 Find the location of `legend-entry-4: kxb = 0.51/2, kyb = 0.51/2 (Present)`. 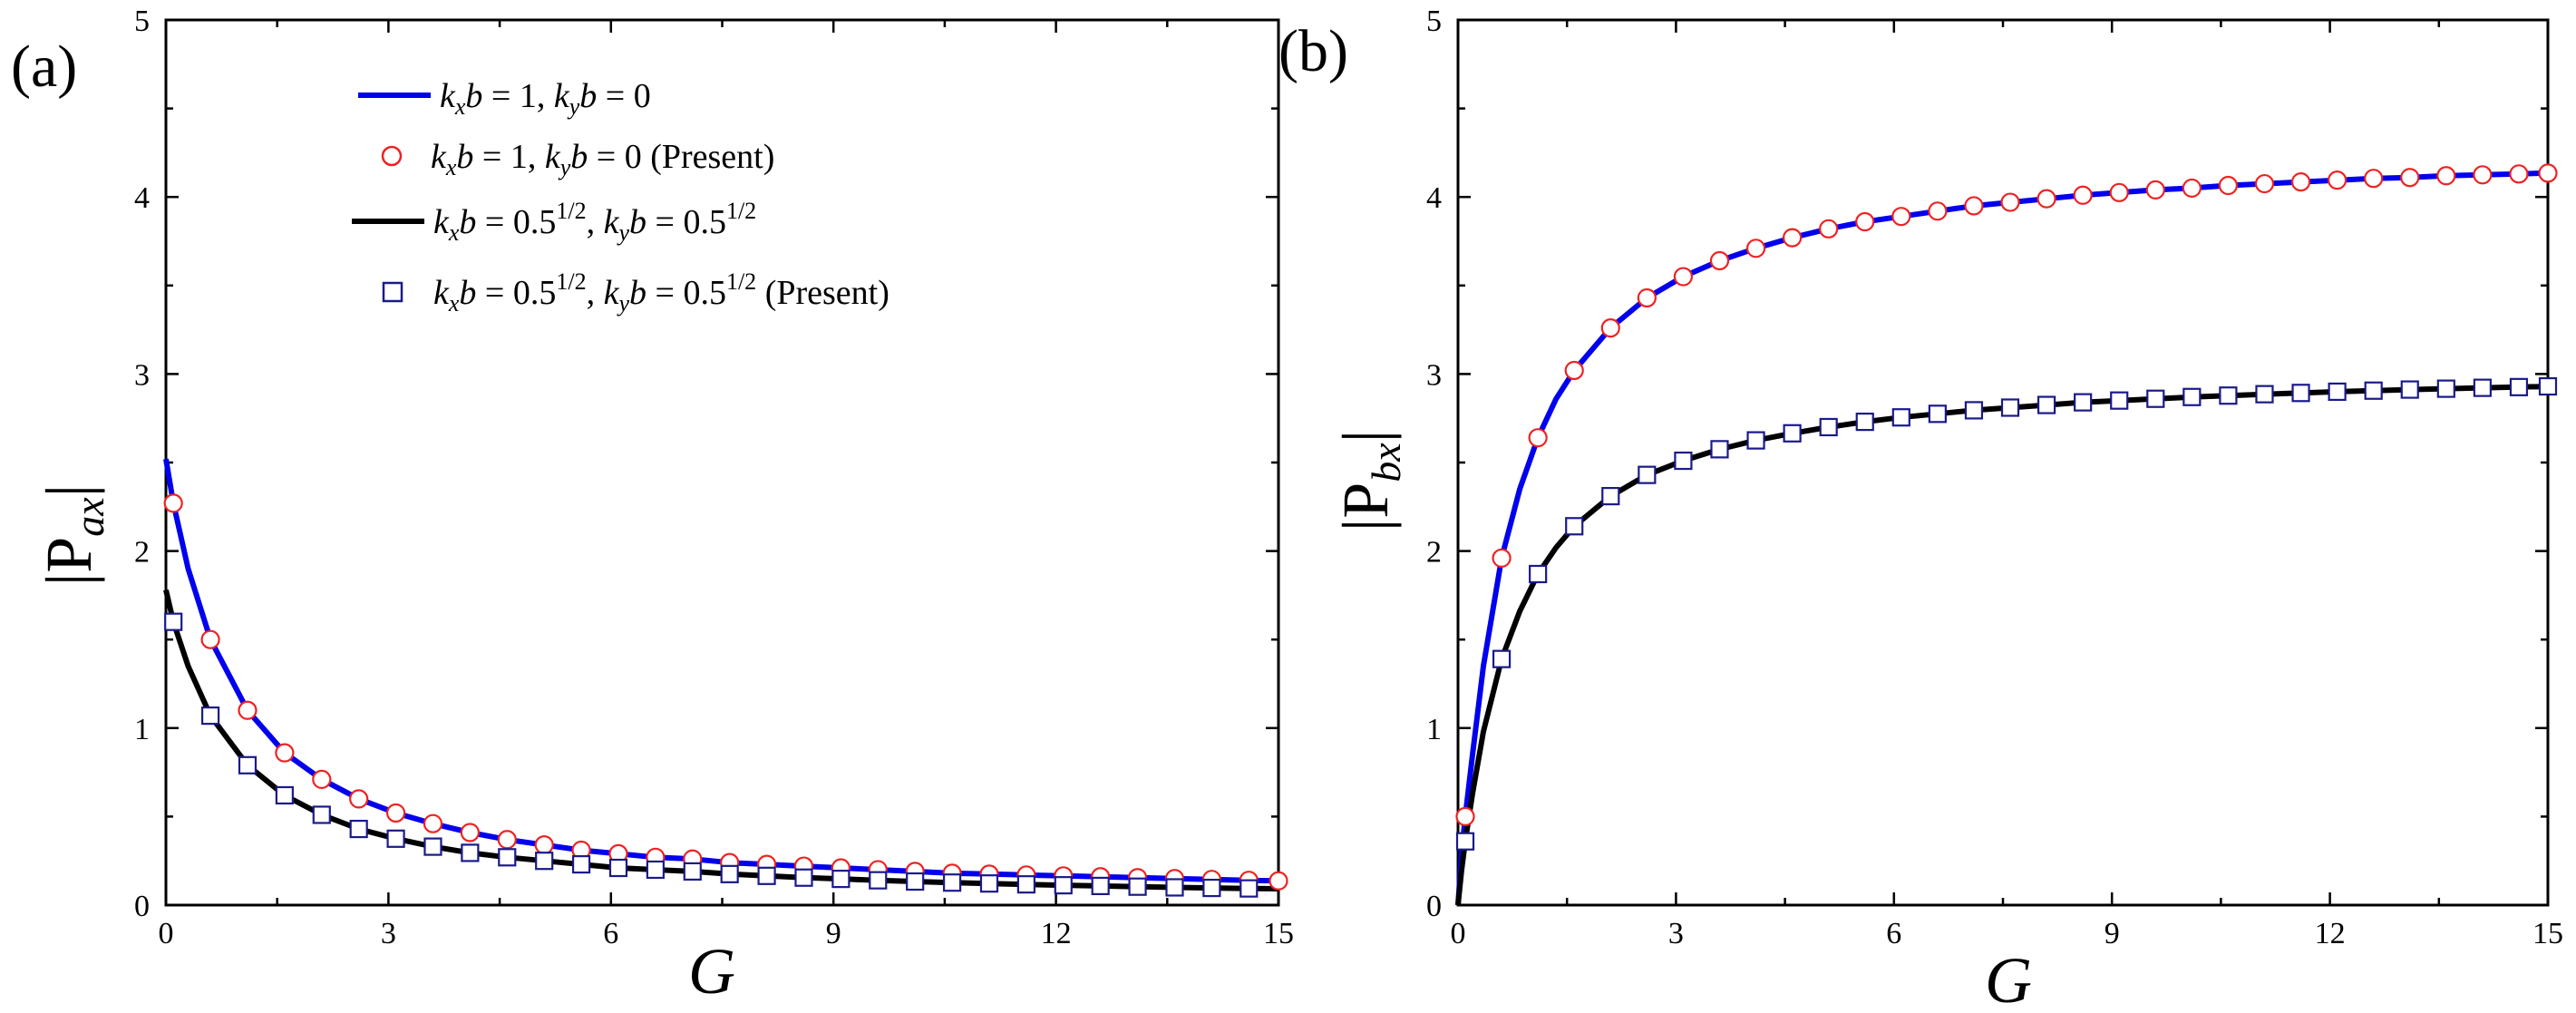

legend-entry-4: kxb = 0.51/2, kyb = 0.51/2 (Present) is located at coordinates (661, 292).